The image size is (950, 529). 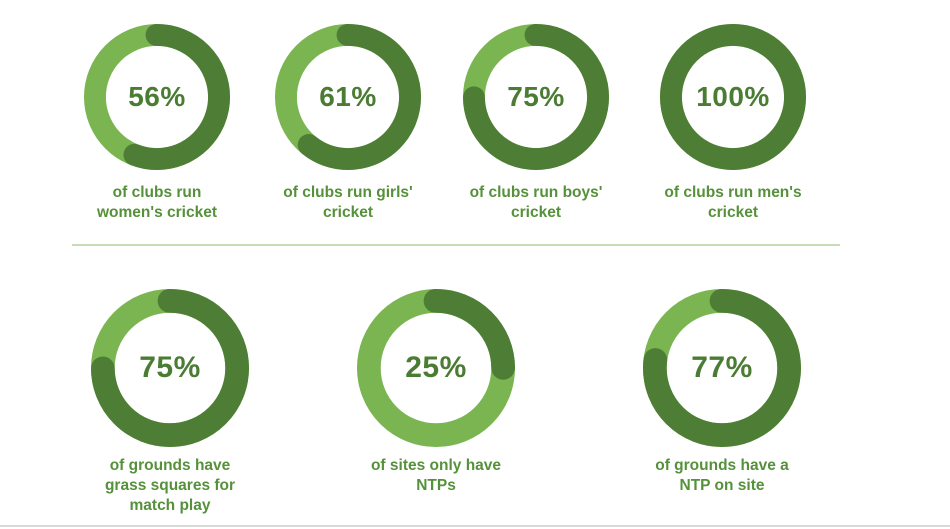 I want to click on donut-chart-card: 75% of clubs run boys' cricket, so click(x=536, y=123).